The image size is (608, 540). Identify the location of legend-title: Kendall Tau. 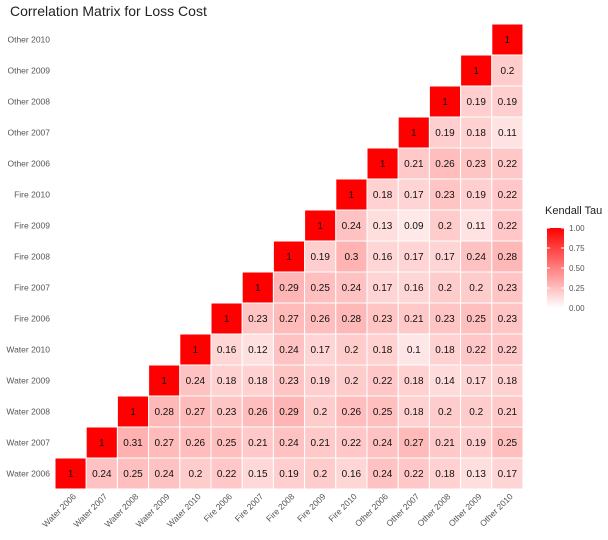
(573, 211).